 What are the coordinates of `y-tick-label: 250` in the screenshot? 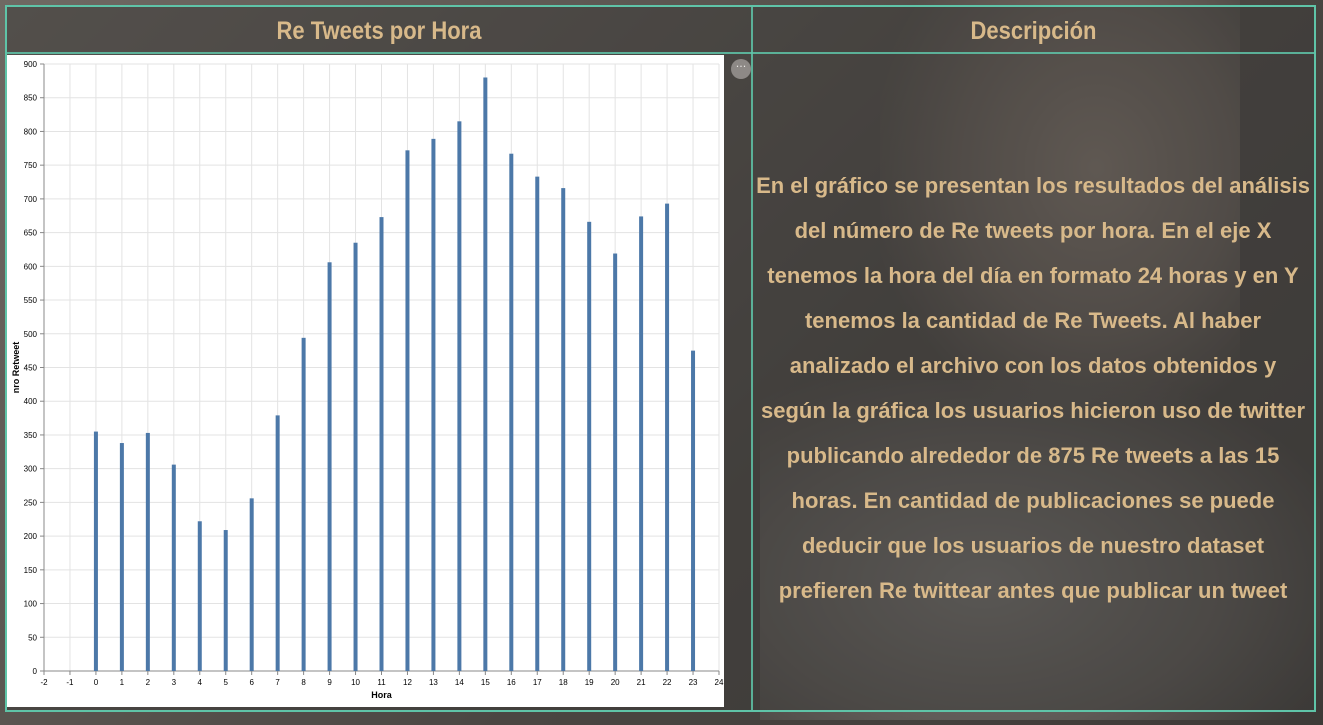 It's located at (31, 502).